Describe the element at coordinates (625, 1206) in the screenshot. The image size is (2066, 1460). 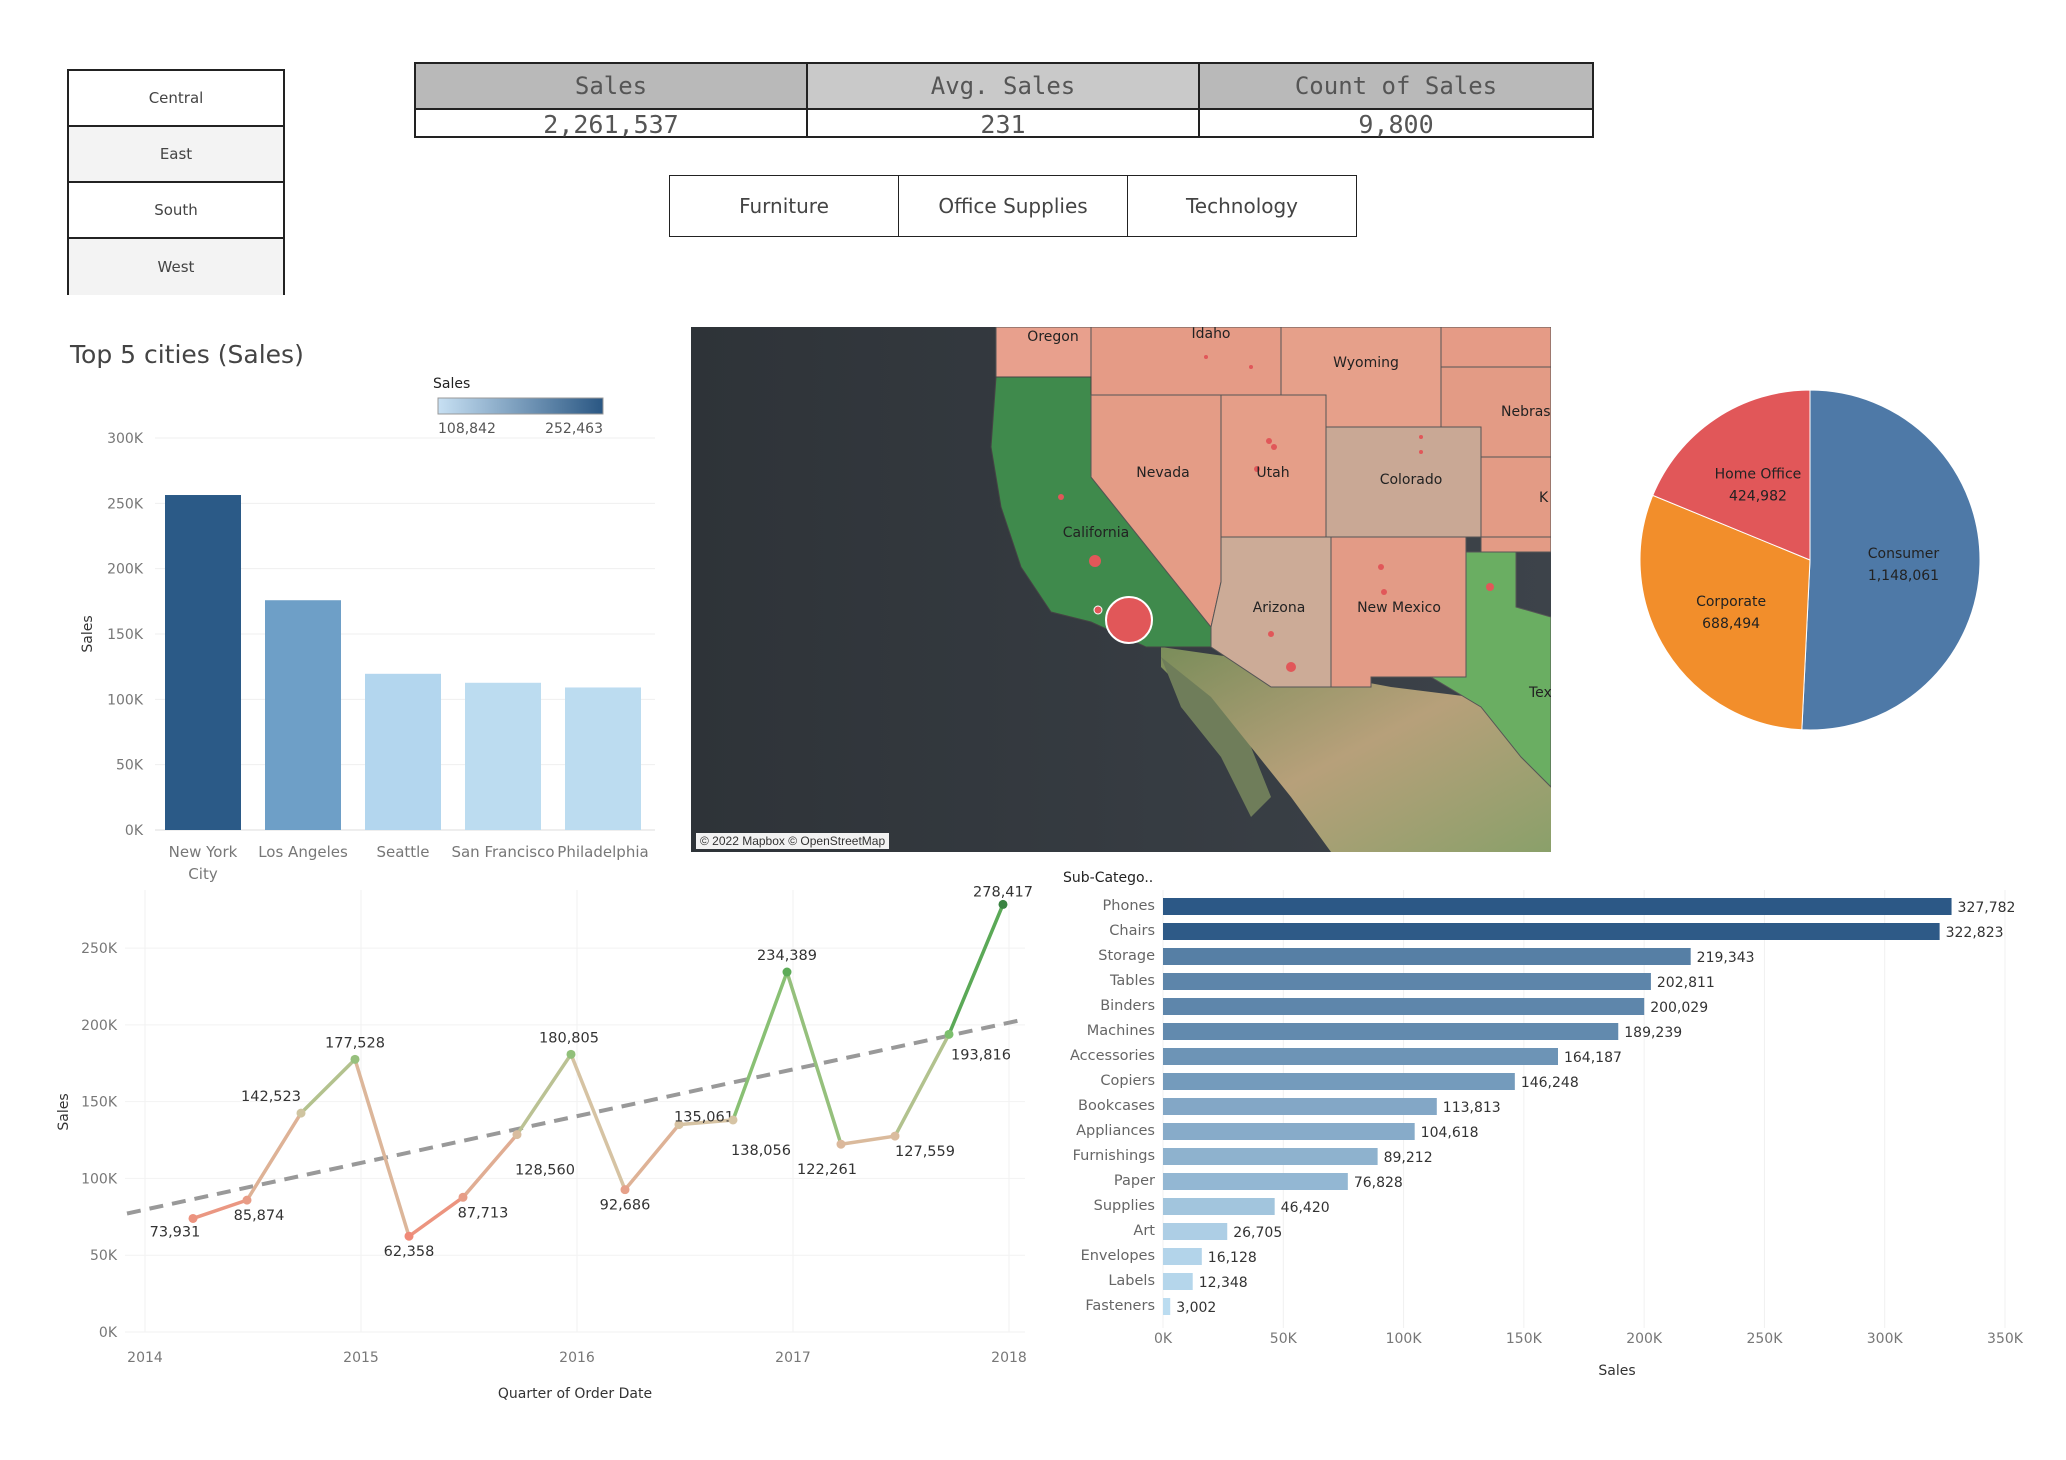
I see `data-label: 92,686` at that location.